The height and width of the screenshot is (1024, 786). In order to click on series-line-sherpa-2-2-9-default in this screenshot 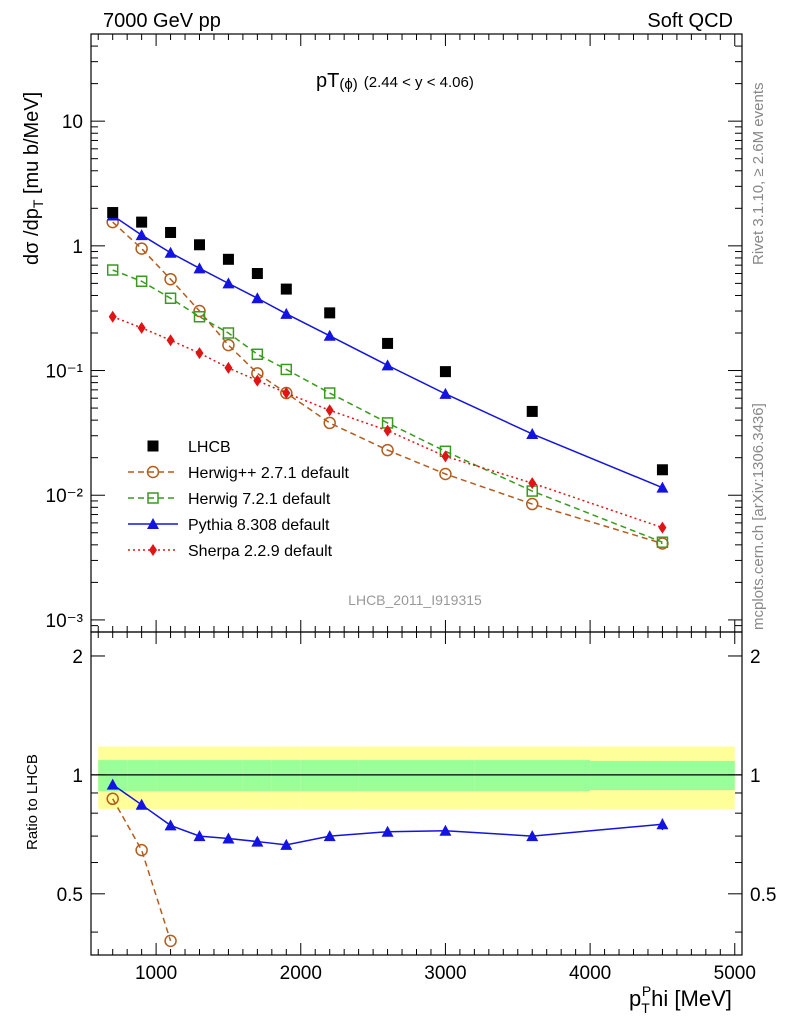, I will do `click(387, 422)`.